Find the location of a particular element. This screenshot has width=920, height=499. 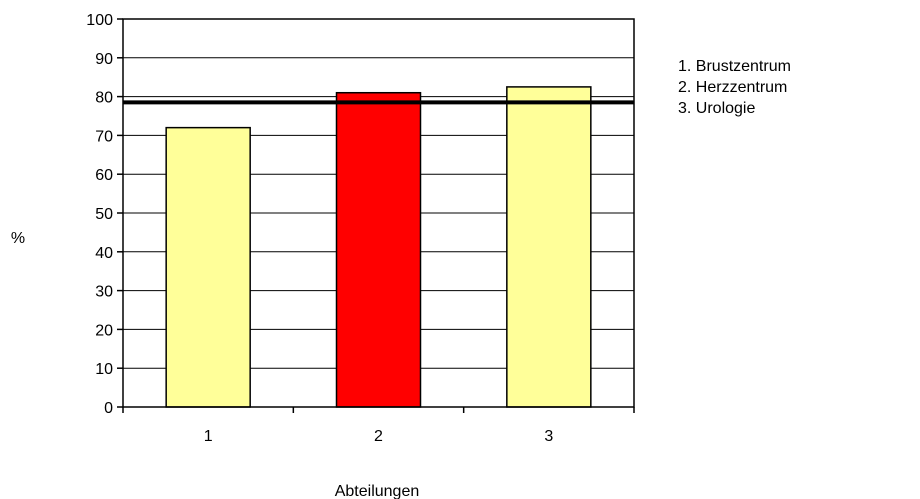

legend-entry: 3. Urologie is located at coordinates (716, 108).